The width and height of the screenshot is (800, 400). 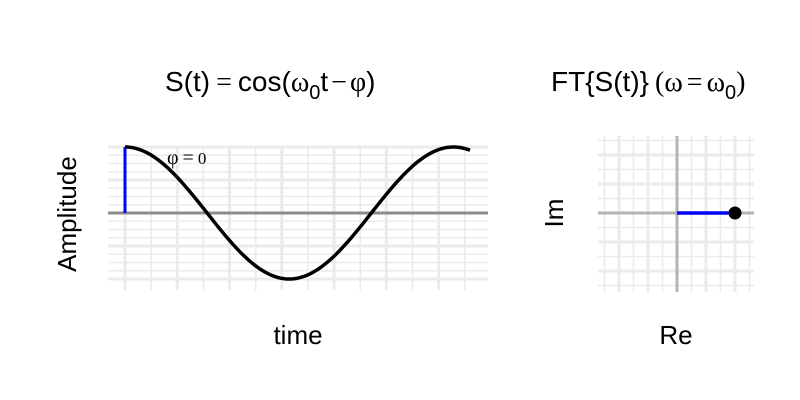 What do you see at coordinates (297, 335) in the screenshot?
I see `left-x-label: time` at bounding box center [297, 335].